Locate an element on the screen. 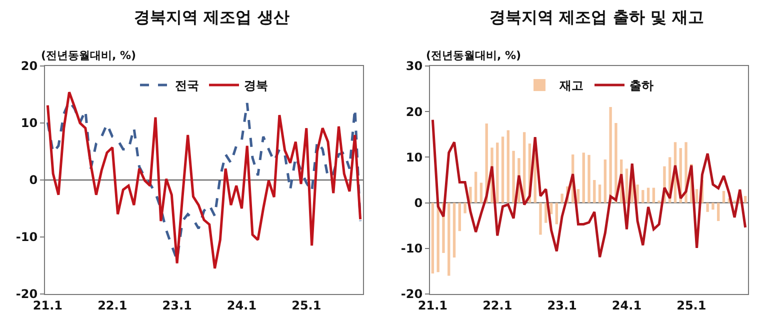 This screenshot has width=770, height=324. legend-label: 전국 is located at coordinates (187, 85).